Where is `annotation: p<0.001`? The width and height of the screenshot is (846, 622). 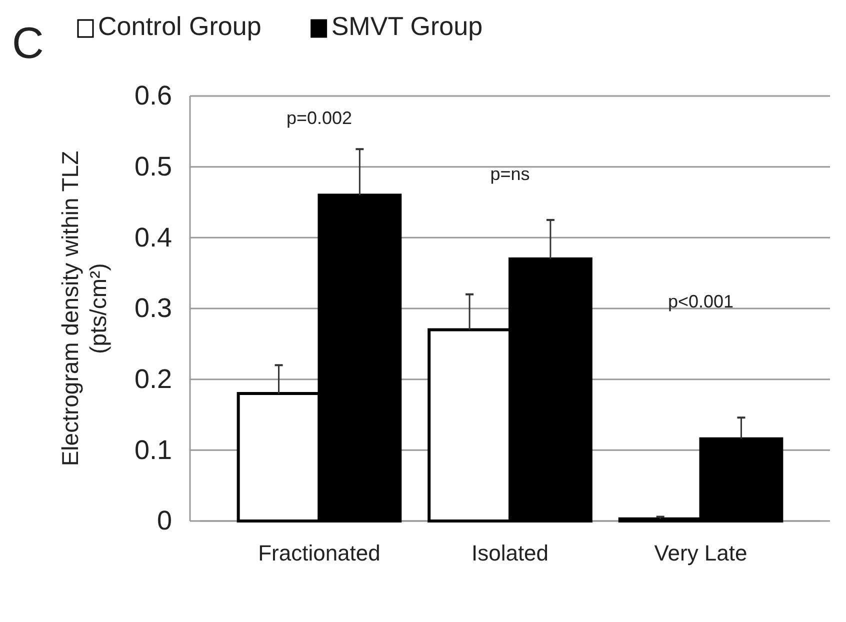
annotation: p<0.001 is located at coordinates (701, 302).